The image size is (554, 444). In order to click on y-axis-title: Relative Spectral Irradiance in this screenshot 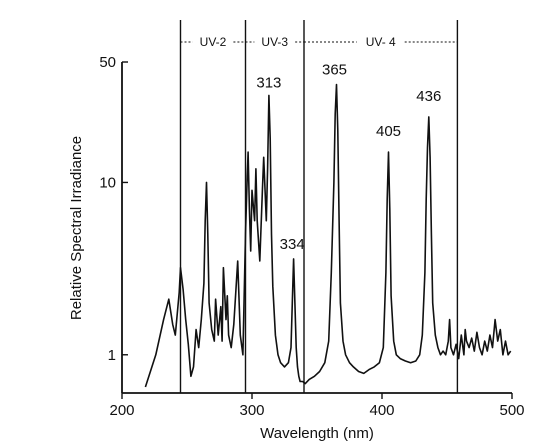, I will do `click(76, 228)`.